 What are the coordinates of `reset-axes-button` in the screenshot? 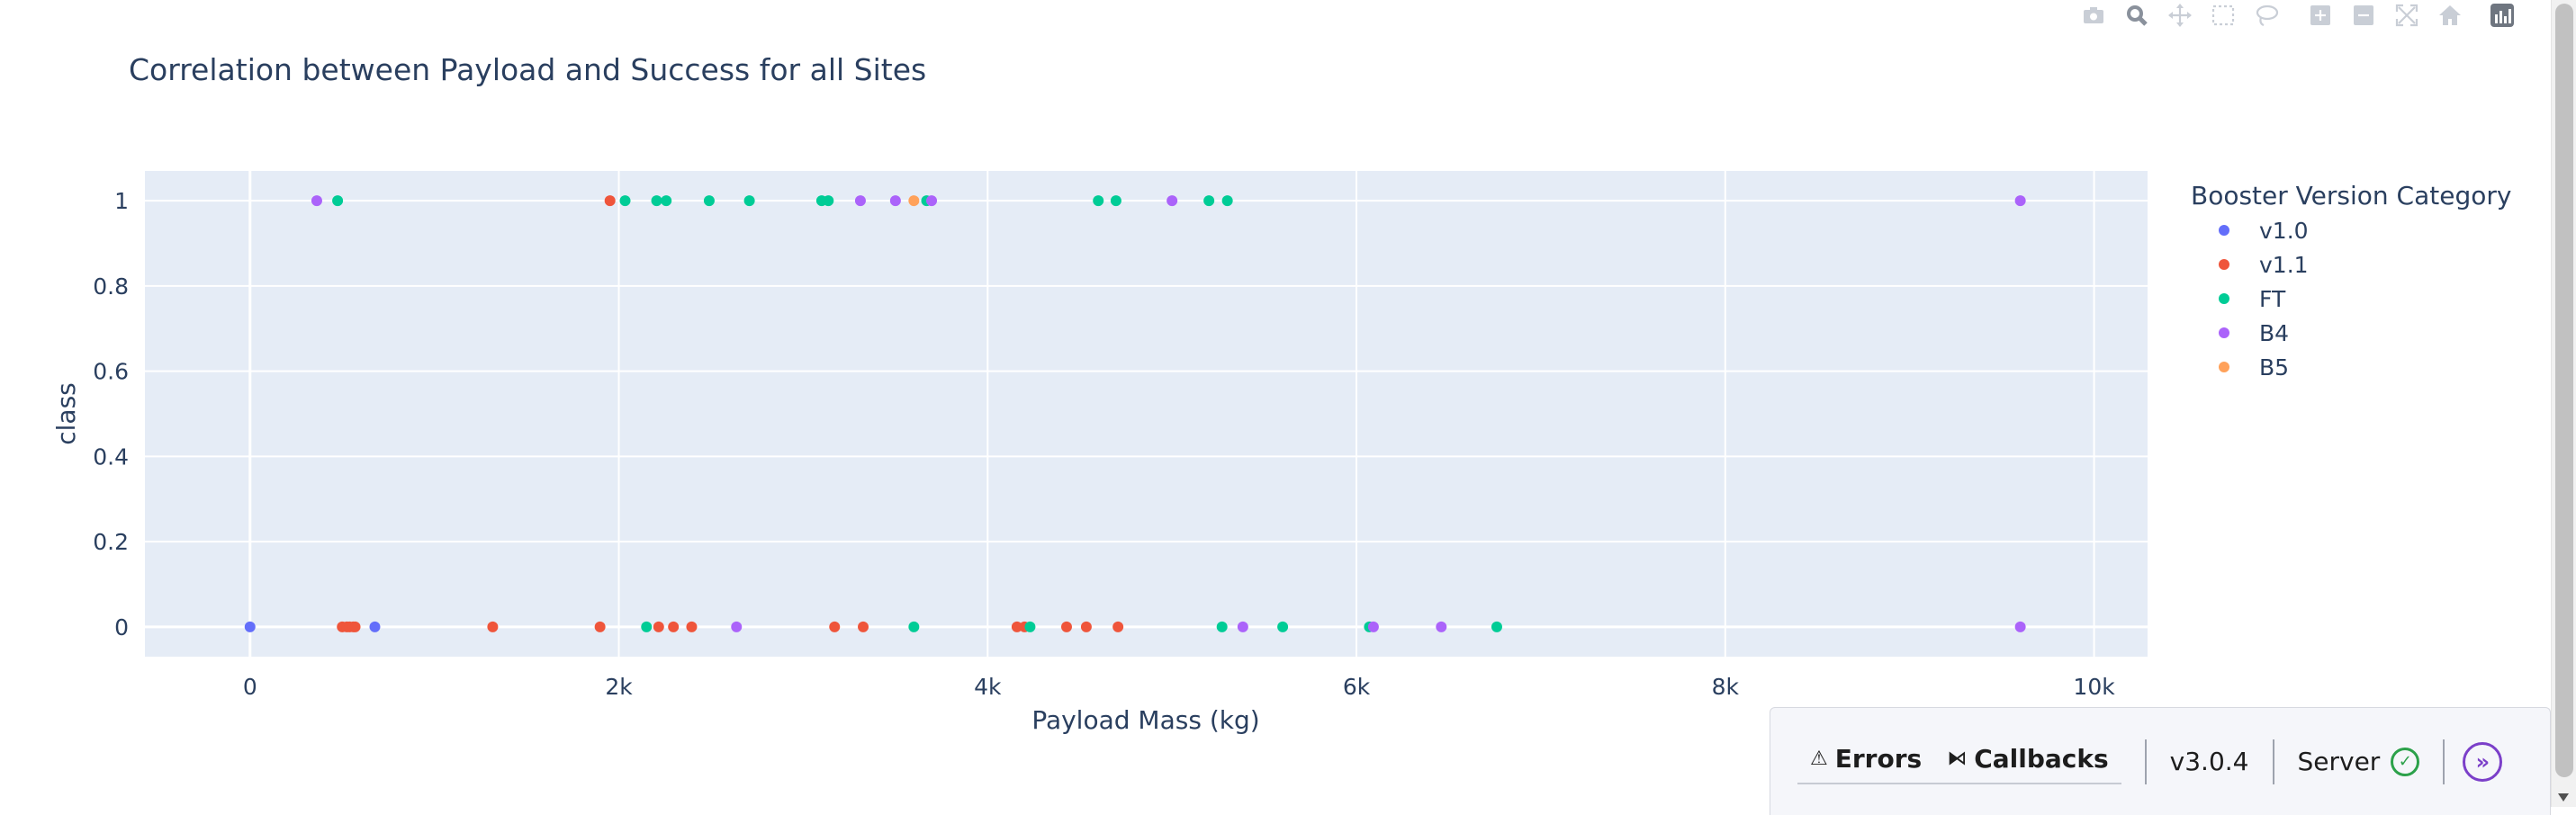 It's located at (2450, 16).